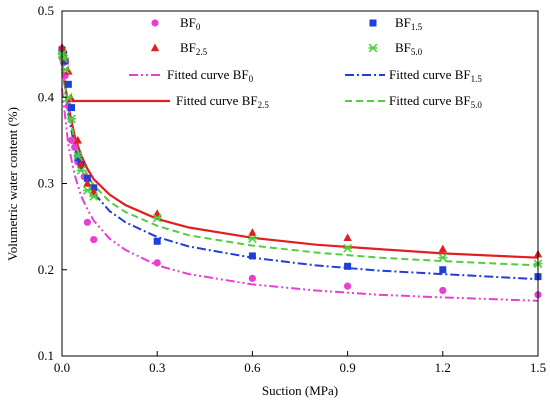 The height and width of the screenshot is (406, 550). Describe the element at coordinates (347, 367) in the screenshot. I see `x-tick-label: 0.9` at that location.